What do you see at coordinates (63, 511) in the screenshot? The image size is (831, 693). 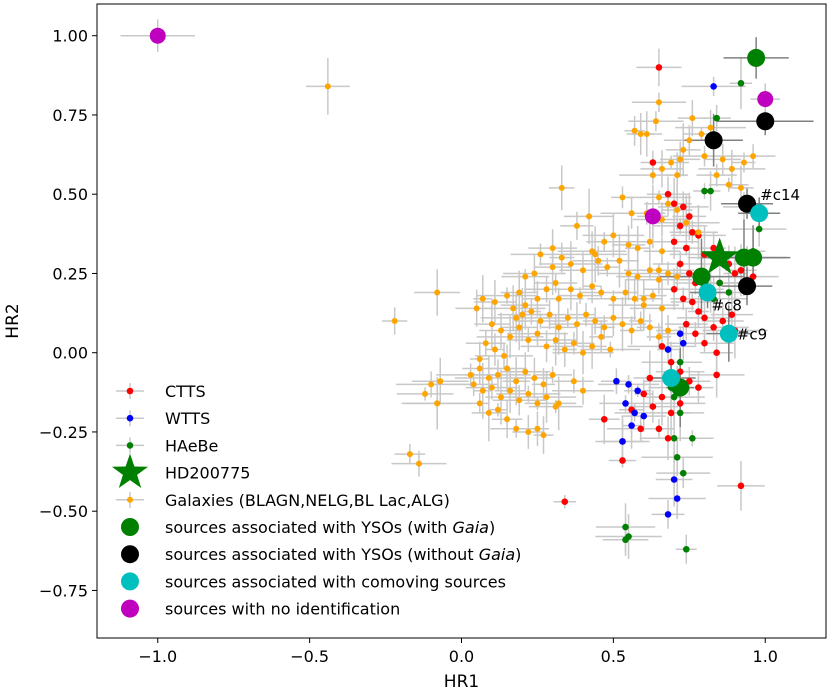 I see `y-tick-label: −0.50` at bounding box center [63, 511].